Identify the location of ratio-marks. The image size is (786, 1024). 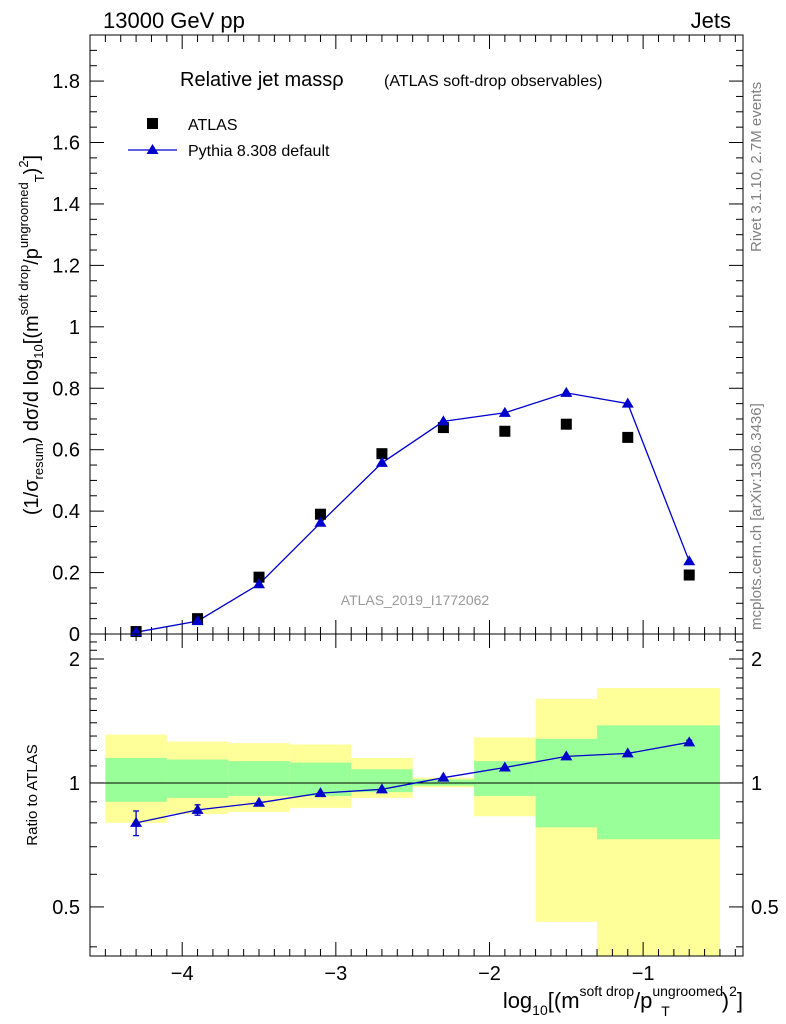
(413, 786).